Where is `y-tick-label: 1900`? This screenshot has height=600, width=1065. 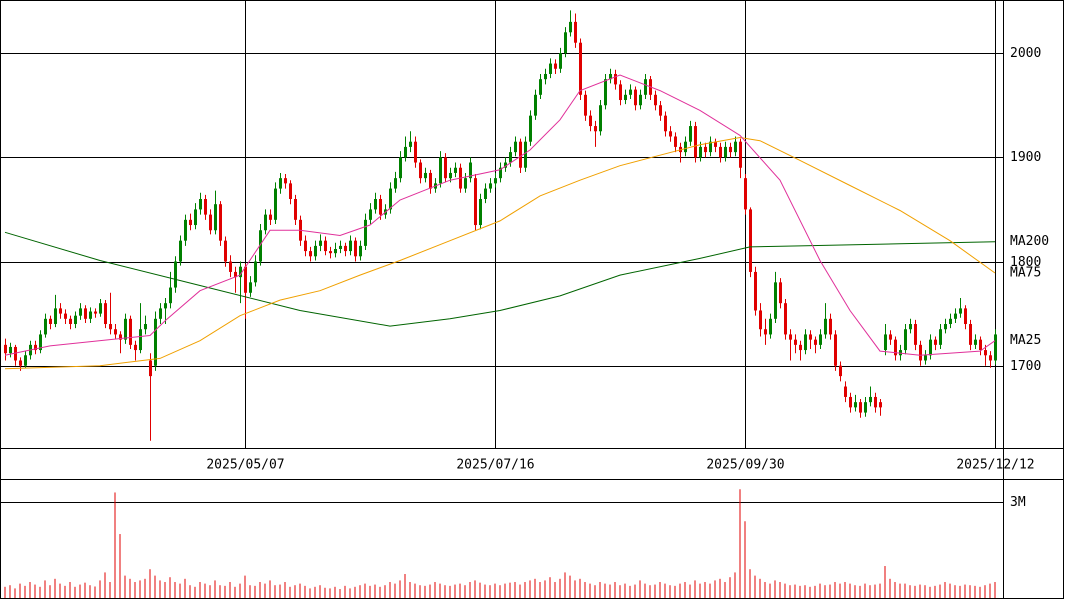
y-tick-label: 1900 is located at coordinates (1025, 157).